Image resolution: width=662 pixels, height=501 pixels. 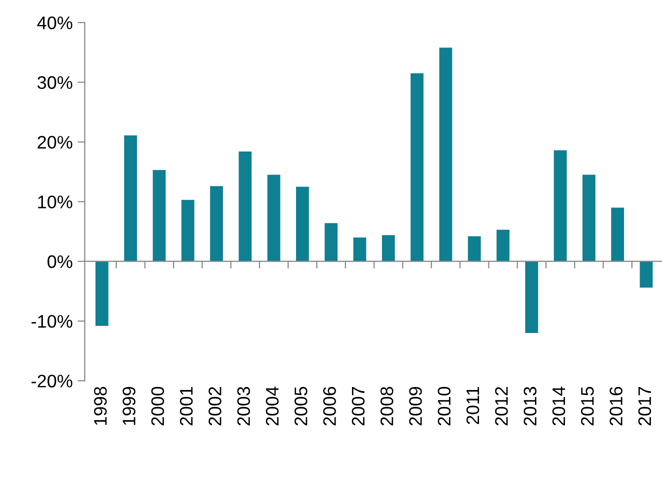 I want to click on x-tick-label: 2001, so click(x=186, y=406).